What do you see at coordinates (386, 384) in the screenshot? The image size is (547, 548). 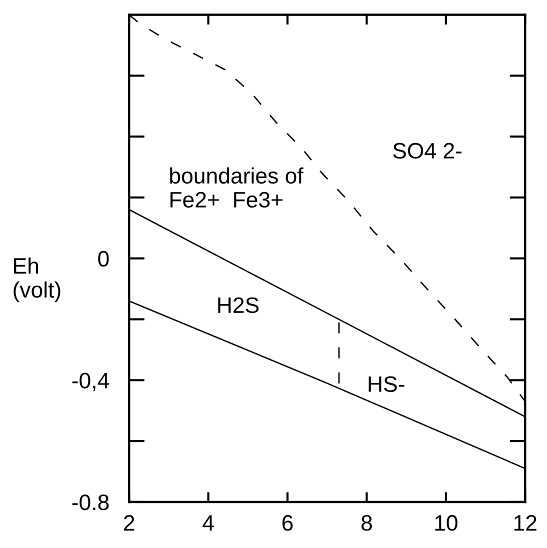 I see `annotation: HS-` at bounding box center [386, 384].